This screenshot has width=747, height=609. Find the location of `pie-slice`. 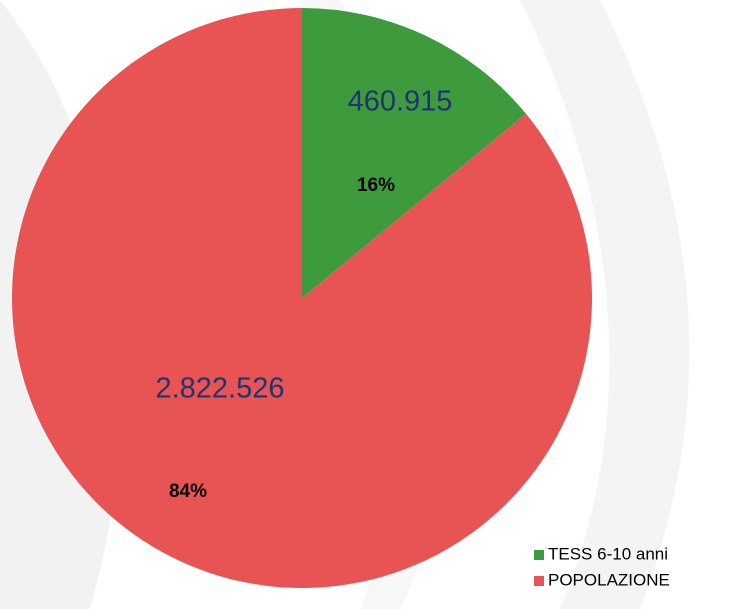

pie-slice is located at coordinates (414, 153).